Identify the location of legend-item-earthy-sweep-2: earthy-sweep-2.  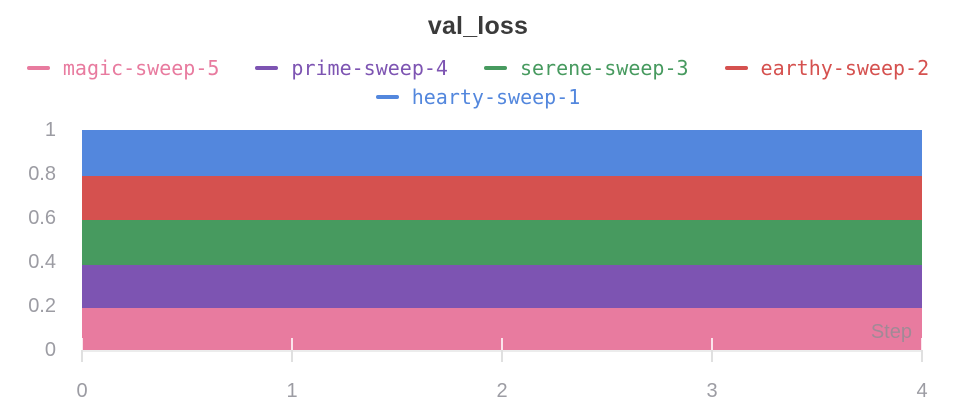
(827, 68).